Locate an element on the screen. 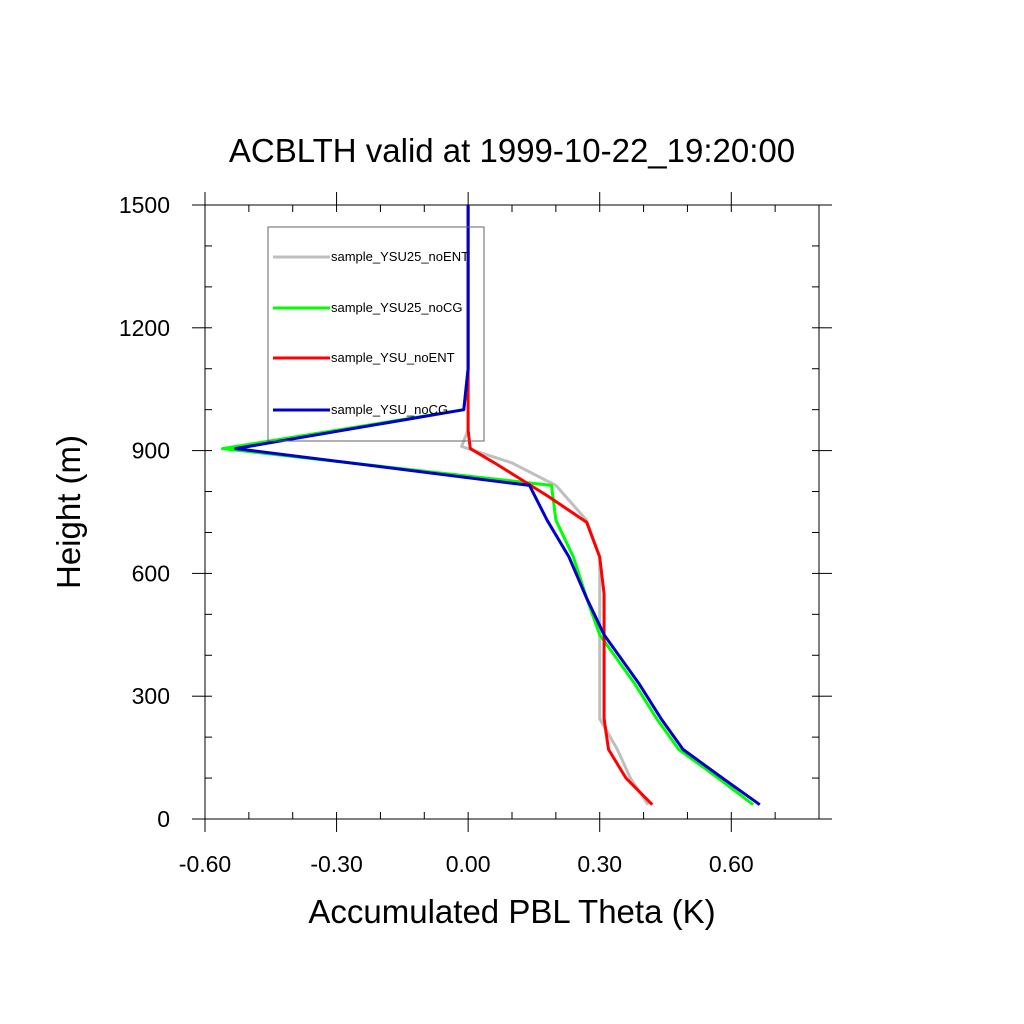 The height and width of the screenshot is (1024, 1024). legend-label: sample_YSU_noCG is located at coordinates (389, 409).